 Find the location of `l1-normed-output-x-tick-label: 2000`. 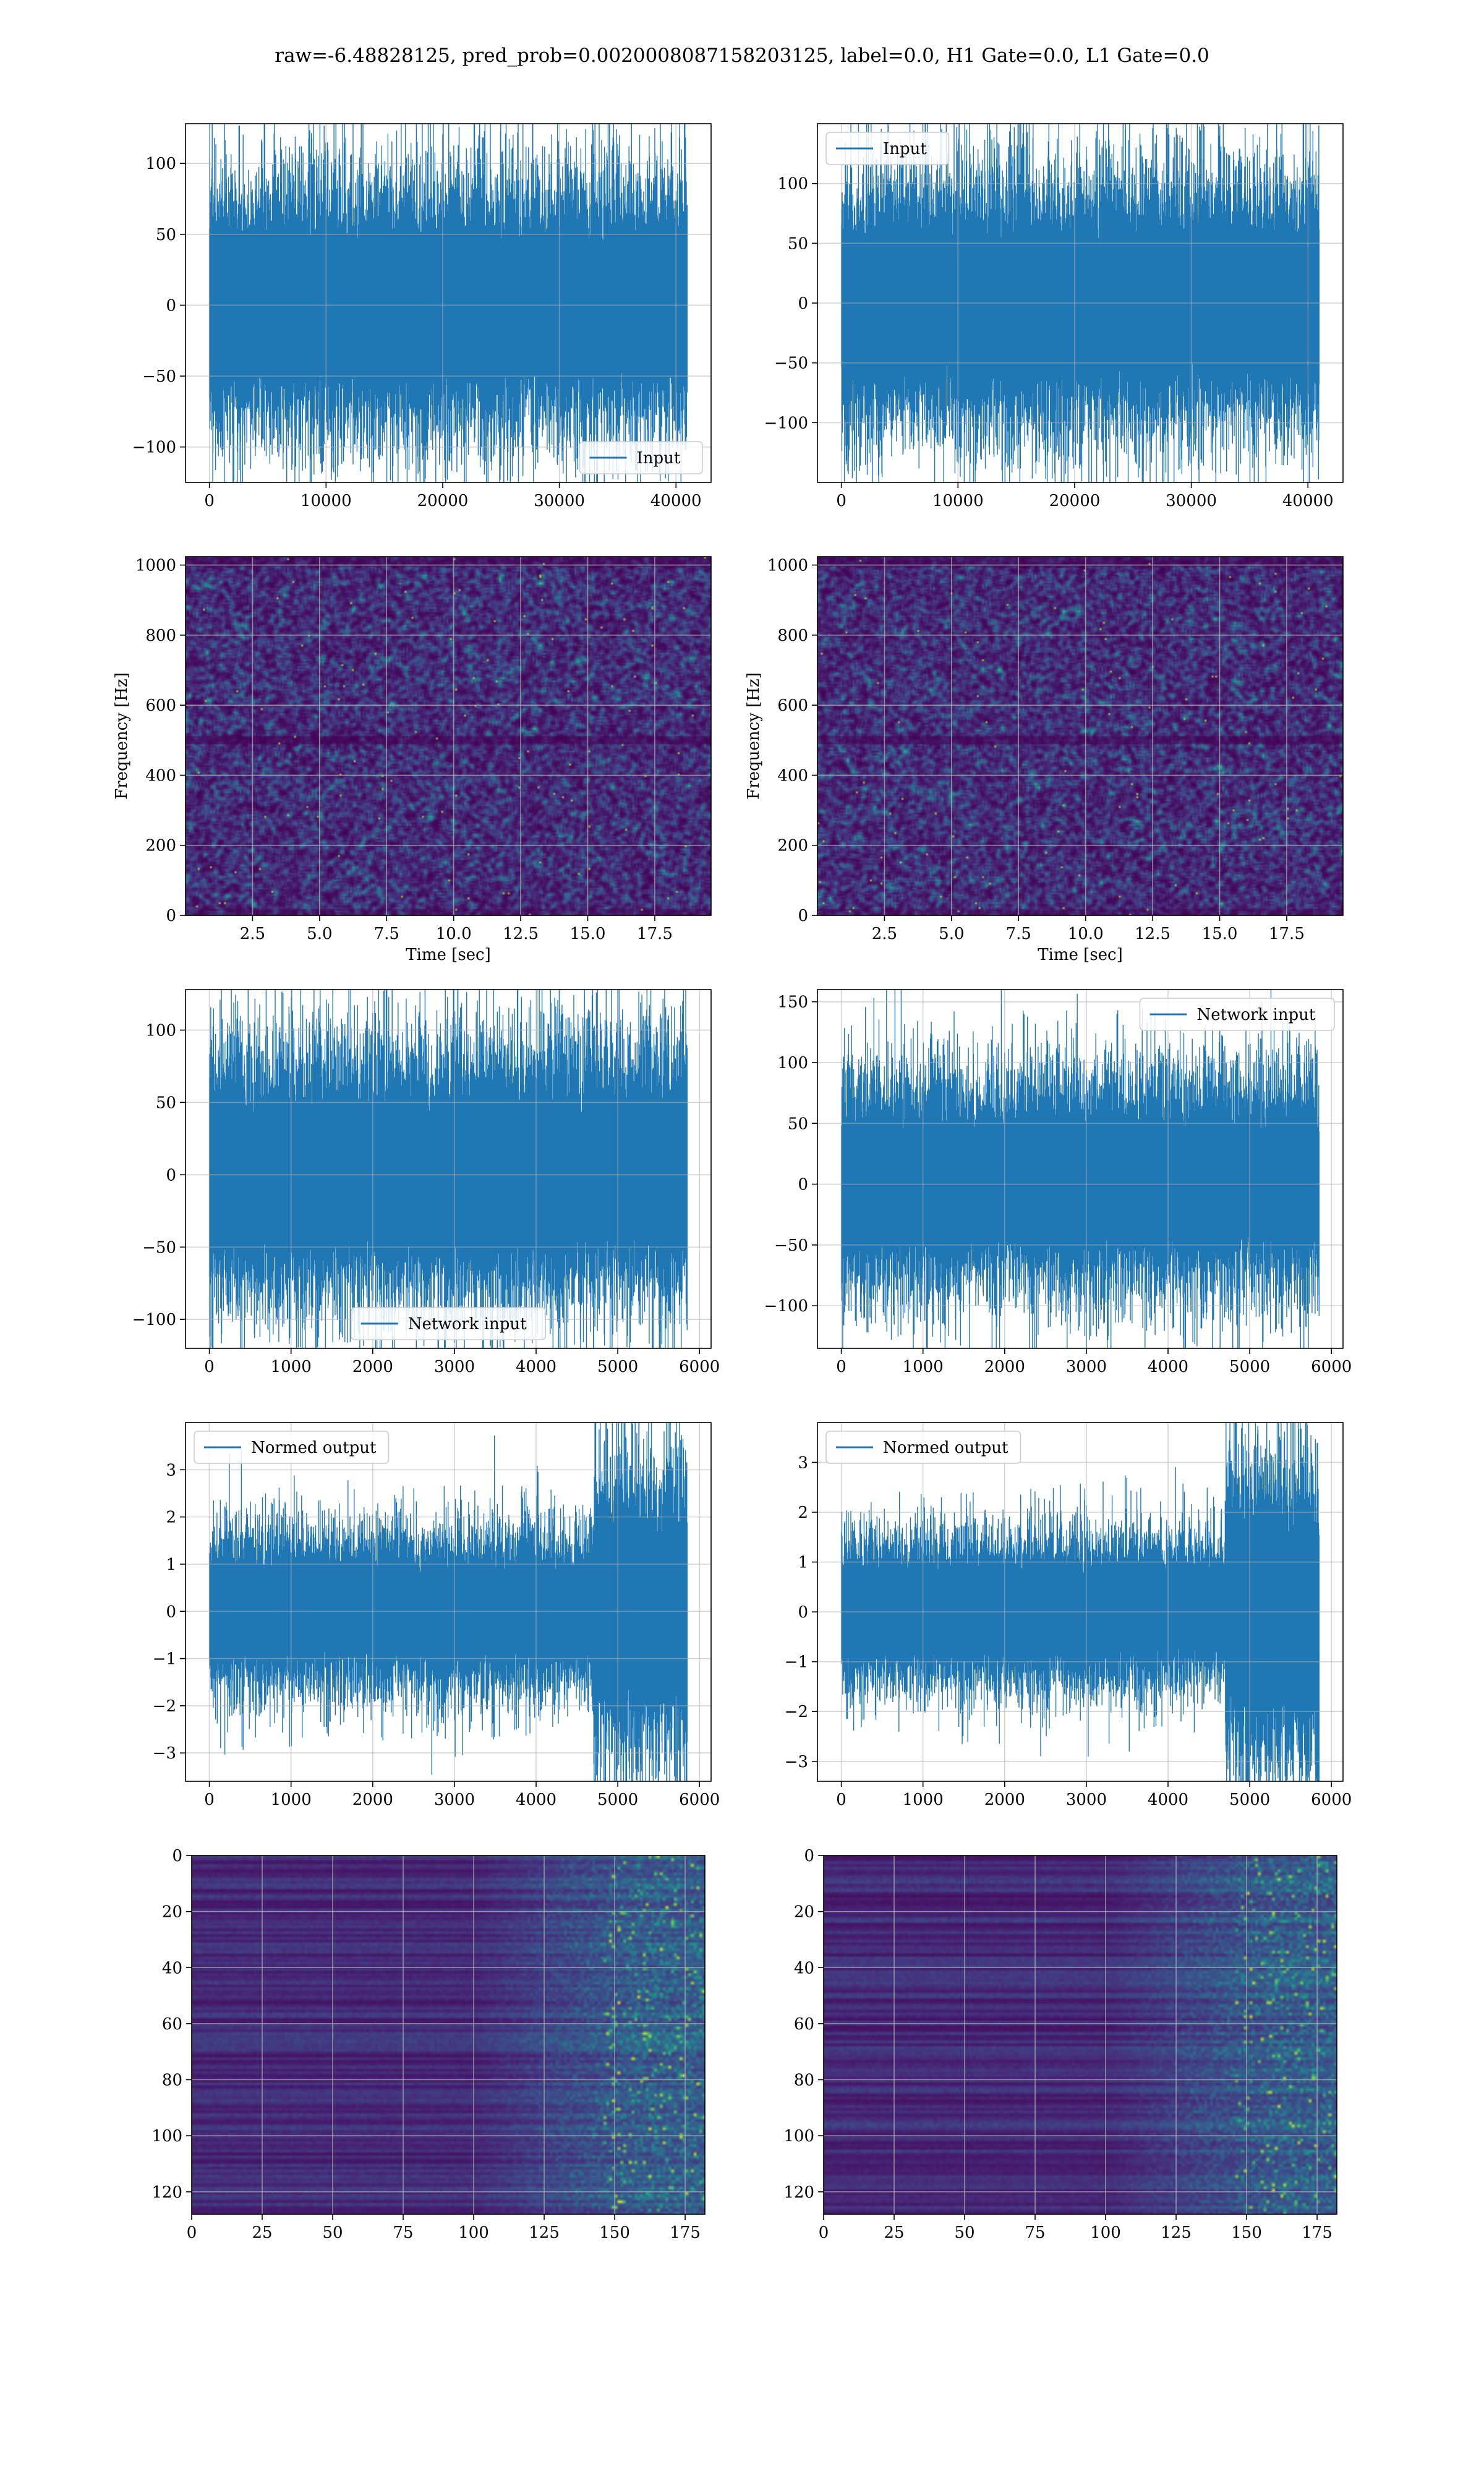

l1-normed-output-x-tick-label: 2000 is located at coordinates (1004, 1800).